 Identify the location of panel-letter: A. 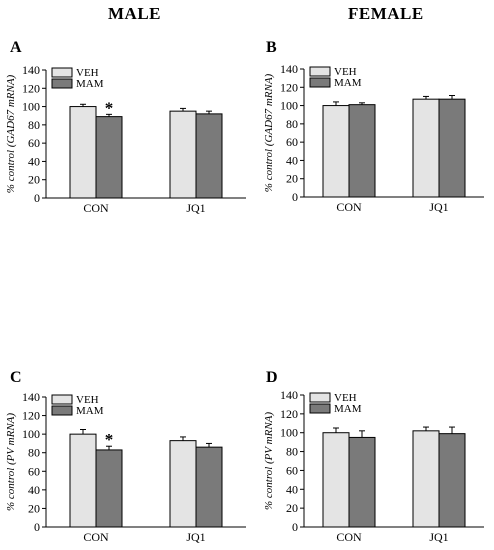
(16, 47).